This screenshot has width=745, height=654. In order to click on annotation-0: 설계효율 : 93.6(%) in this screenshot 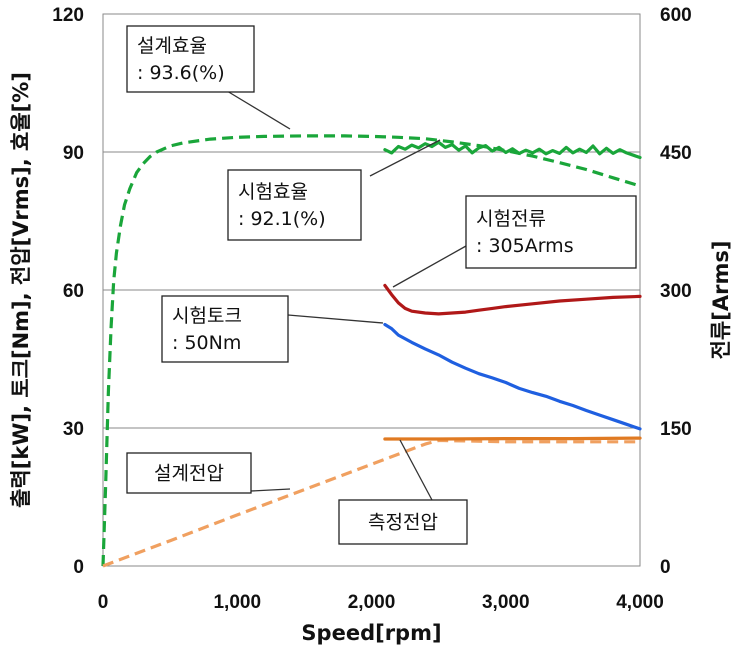, I will do `click(208, 77)`.